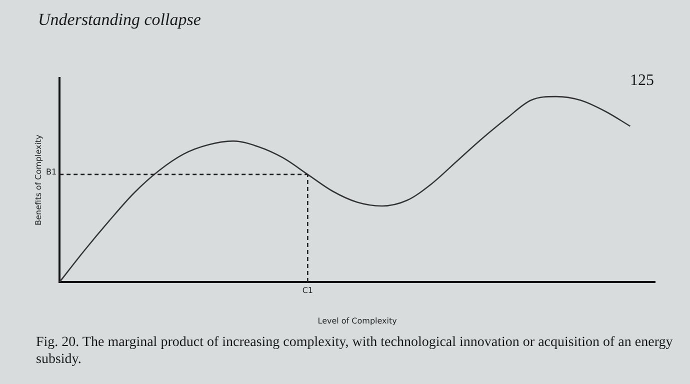 This screenshot has height=384, width=690. I want to click on text: Understanding collapse, so click(119, 20).